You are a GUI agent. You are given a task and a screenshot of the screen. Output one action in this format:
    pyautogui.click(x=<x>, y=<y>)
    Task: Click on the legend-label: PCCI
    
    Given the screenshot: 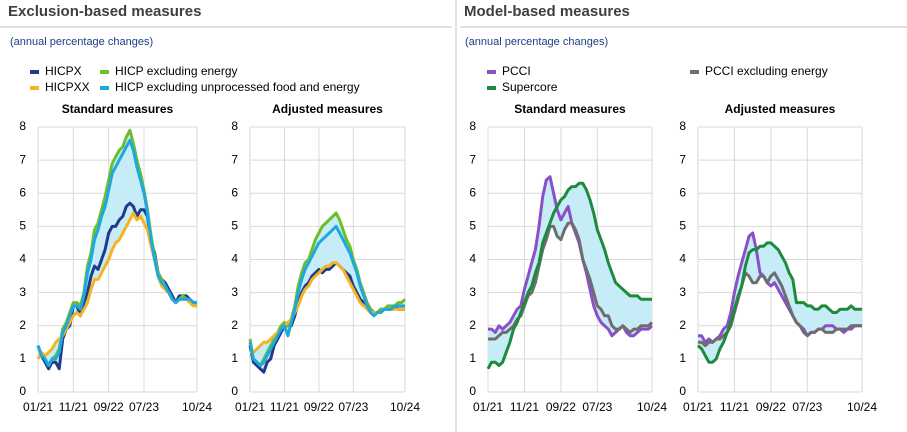 What is the action you would take?
    pyautogui.click(x=516, y=71)
    